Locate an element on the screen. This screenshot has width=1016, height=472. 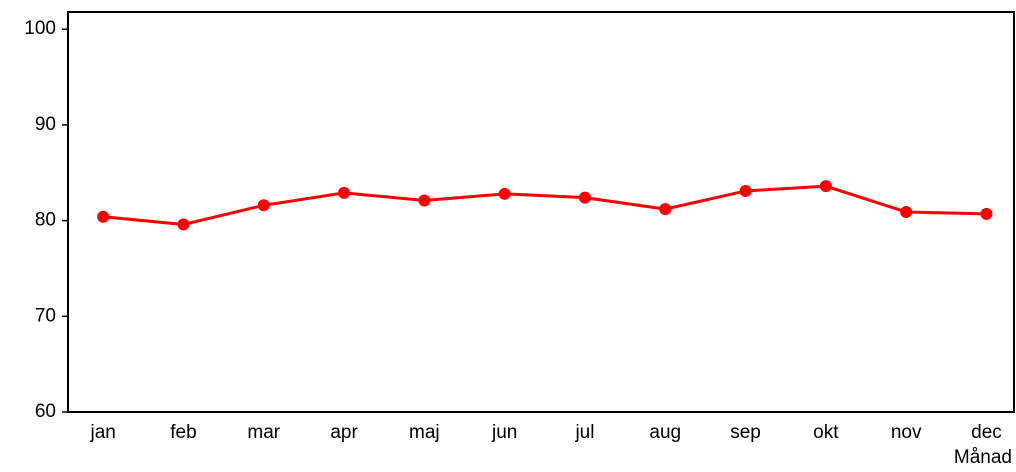
y-tick-label: 70 is located at coordinates (45, 315).